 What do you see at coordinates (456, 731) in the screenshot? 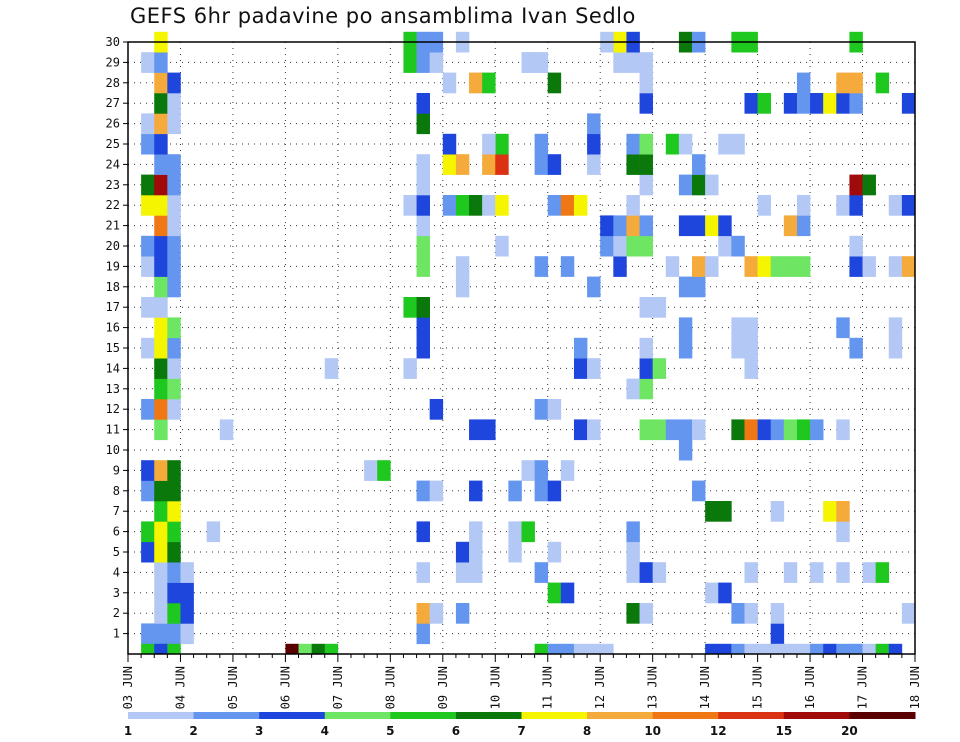
I see `colorbar-label: 6` at bounding box center [456, 731].